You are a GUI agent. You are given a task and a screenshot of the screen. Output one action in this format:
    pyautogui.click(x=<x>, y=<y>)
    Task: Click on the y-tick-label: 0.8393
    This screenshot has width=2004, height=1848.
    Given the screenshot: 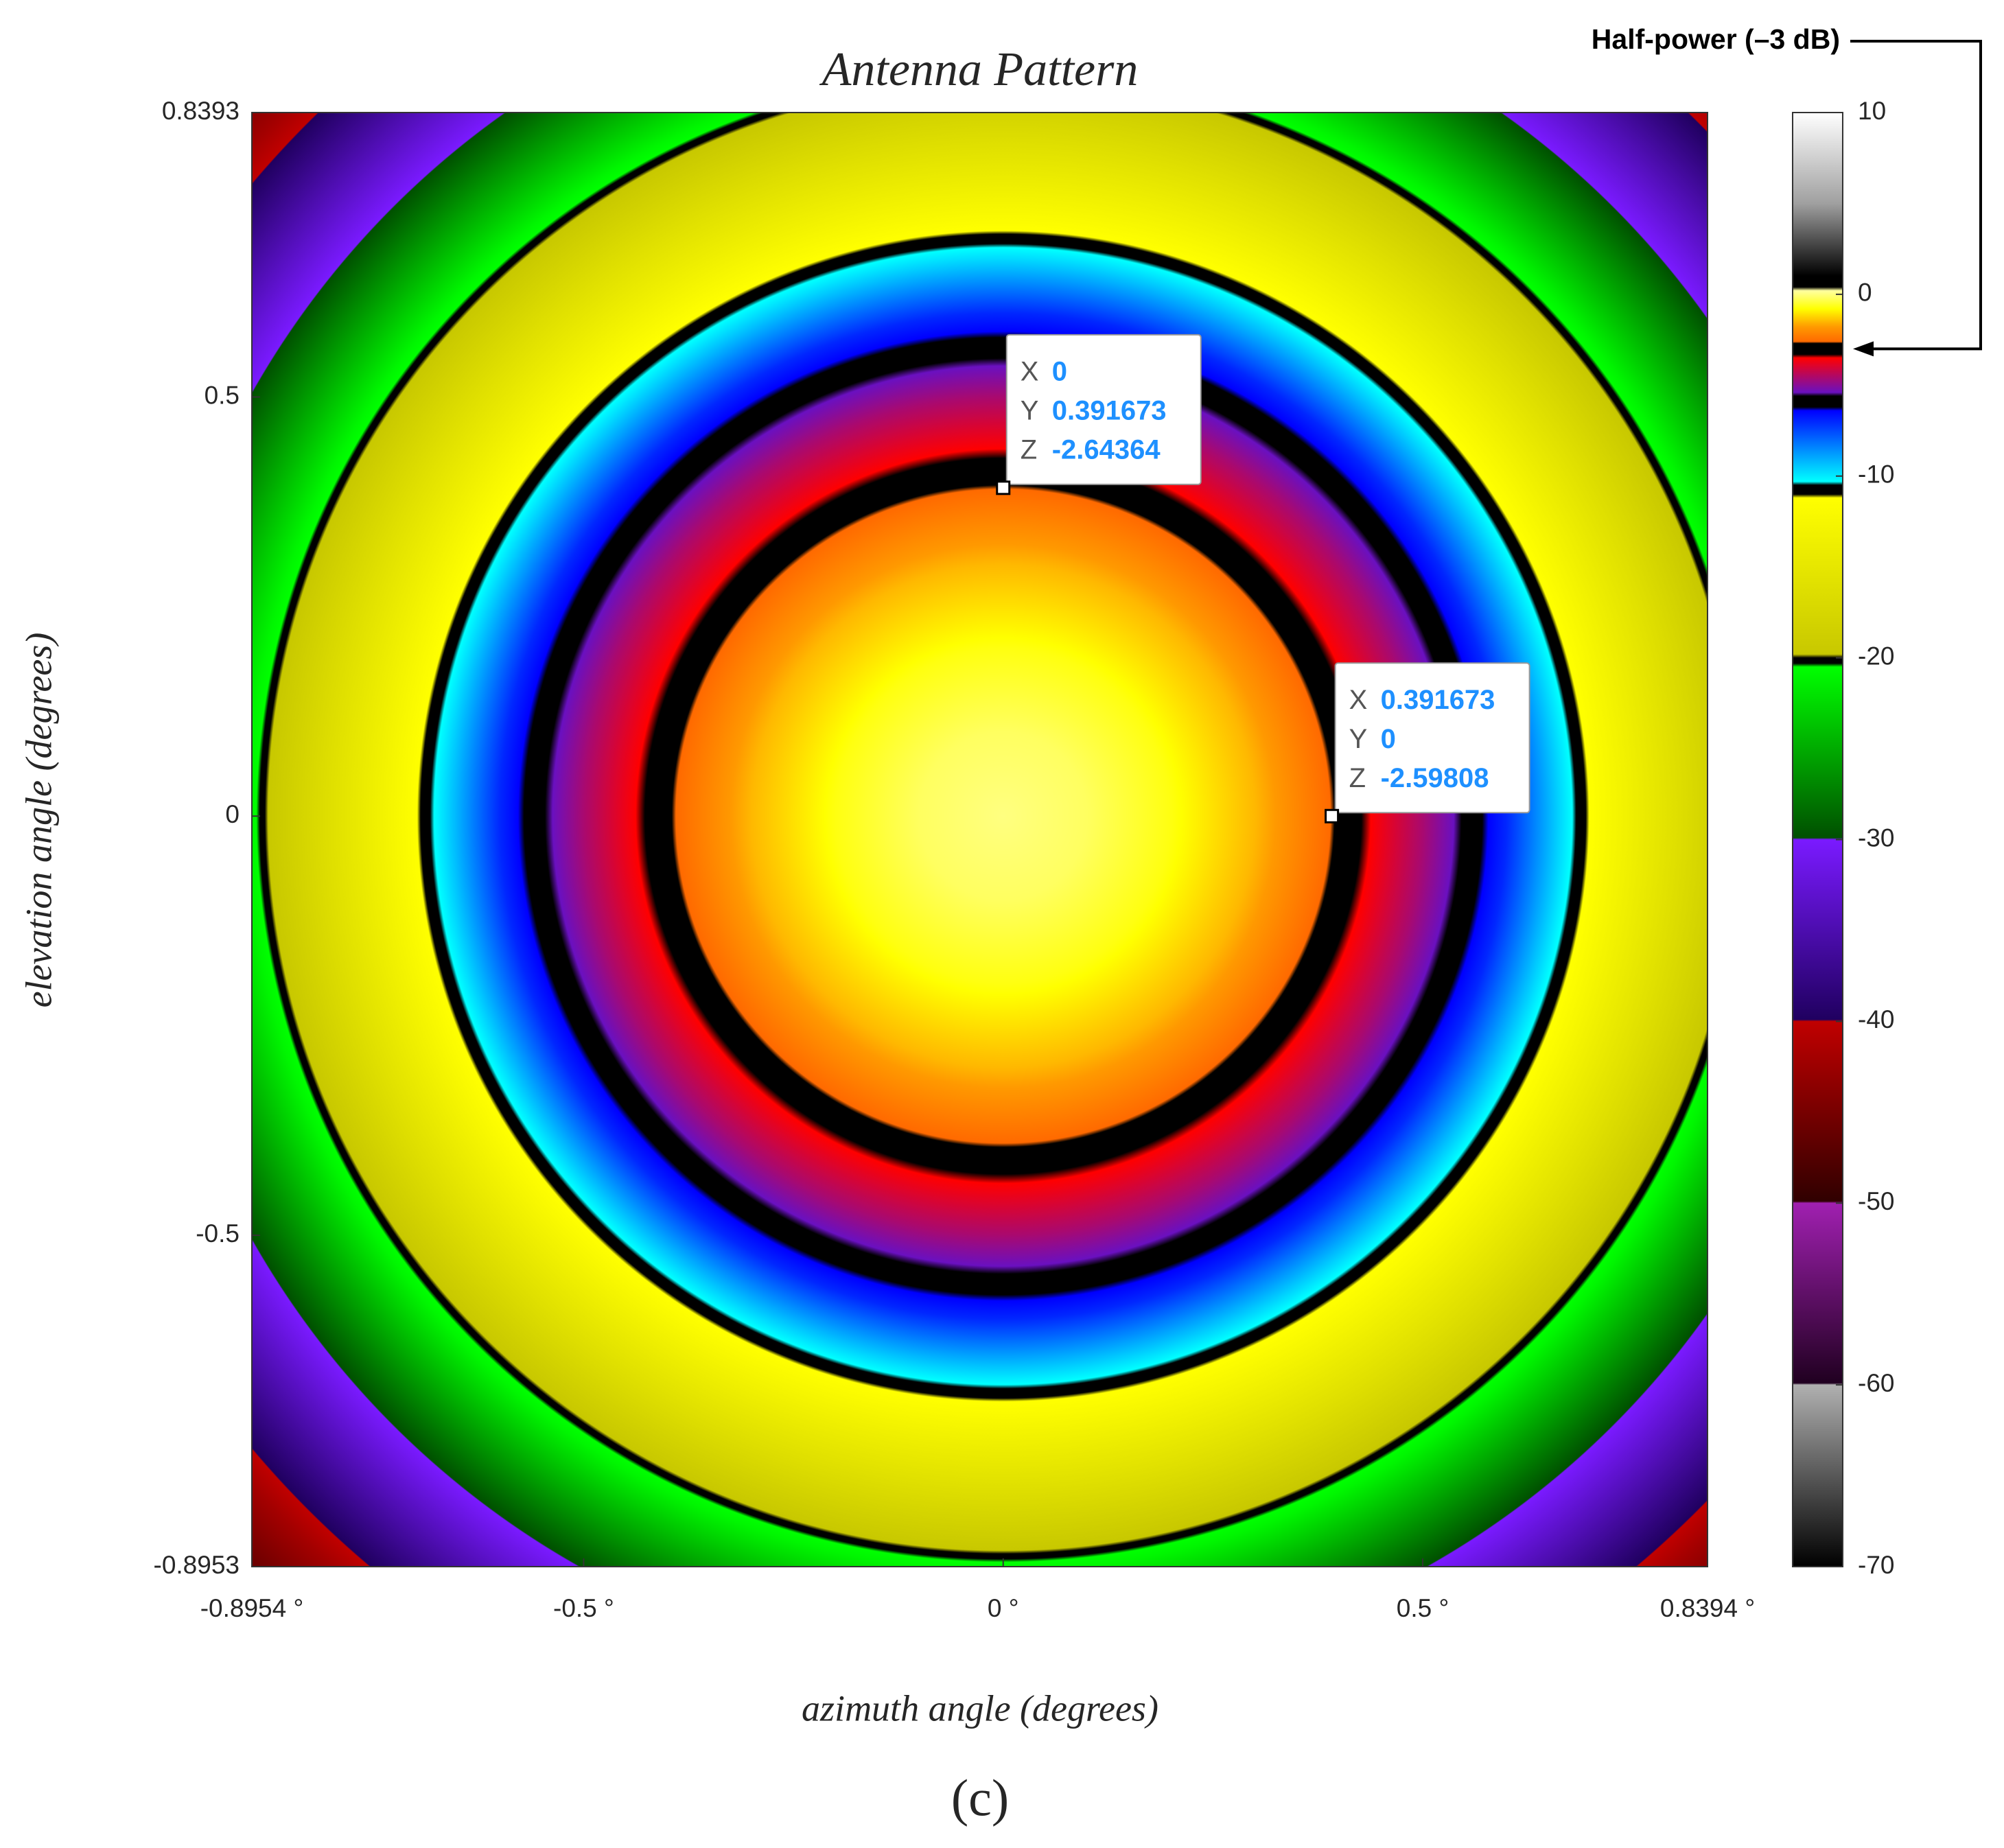 What is the action you would take?
    pyautogui.click(x=201, y=111)
    